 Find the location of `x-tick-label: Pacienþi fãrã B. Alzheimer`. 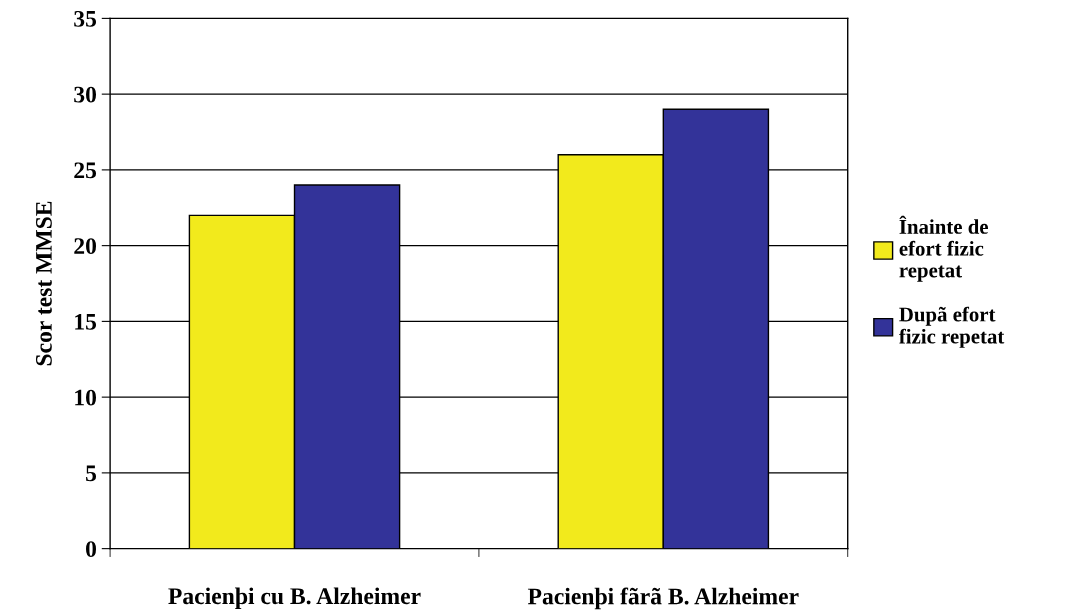

x-tick-label: Pacienþi fãrã B. Alzheimer is located at coordinates (663, 598).